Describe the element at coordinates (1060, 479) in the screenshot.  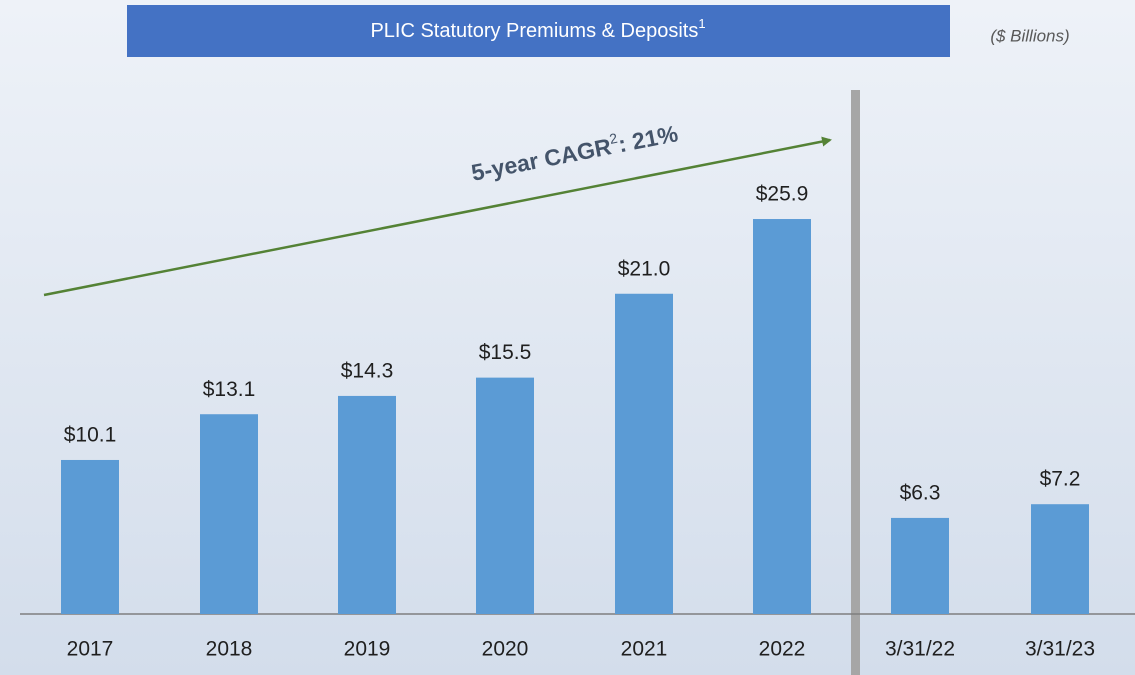
I see `value-label: $7.2` at that location.